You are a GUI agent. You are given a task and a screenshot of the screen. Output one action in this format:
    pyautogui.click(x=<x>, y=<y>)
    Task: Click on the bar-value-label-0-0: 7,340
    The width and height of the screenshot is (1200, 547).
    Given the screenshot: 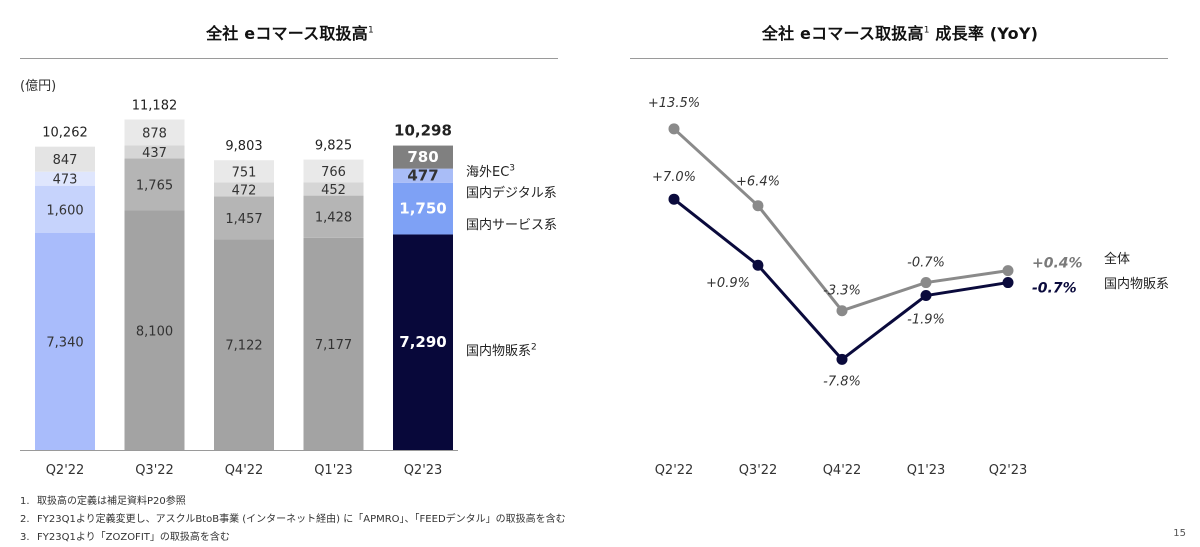 What is the action you would take?
    pyautogui.click(x=64, y=342)
    